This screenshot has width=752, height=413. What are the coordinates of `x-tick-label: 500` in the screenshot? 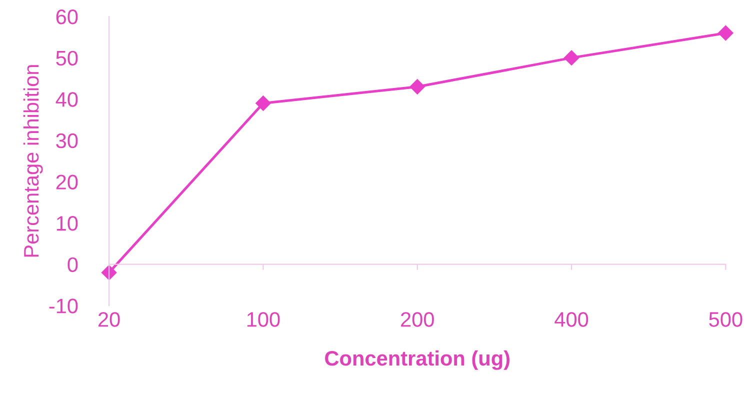 It's located at (725, 319).